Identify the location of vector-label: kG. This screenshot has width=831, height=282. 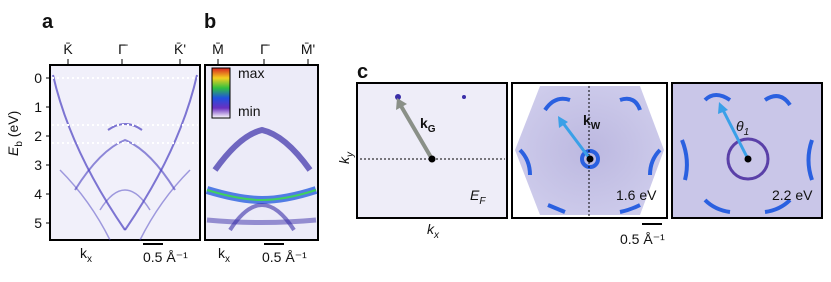
(428, 125).